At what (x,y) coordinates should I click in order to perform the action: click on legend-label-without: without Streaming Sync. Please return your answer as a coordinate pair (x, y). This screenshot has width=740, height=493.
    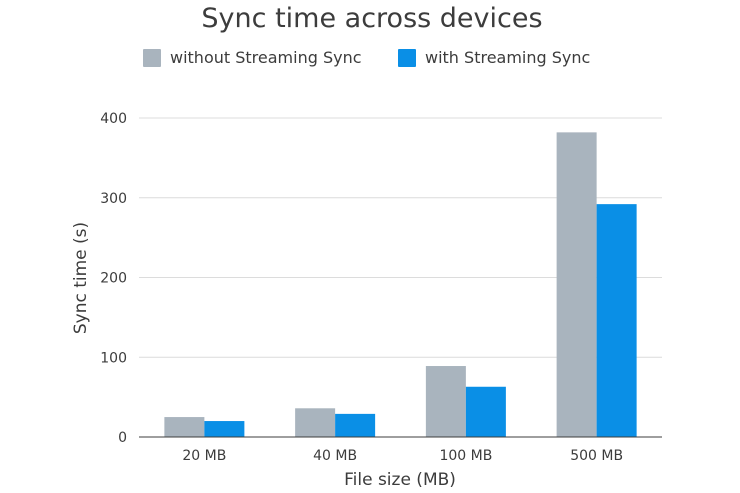
    Looking at the image, I should click on (266, 57).